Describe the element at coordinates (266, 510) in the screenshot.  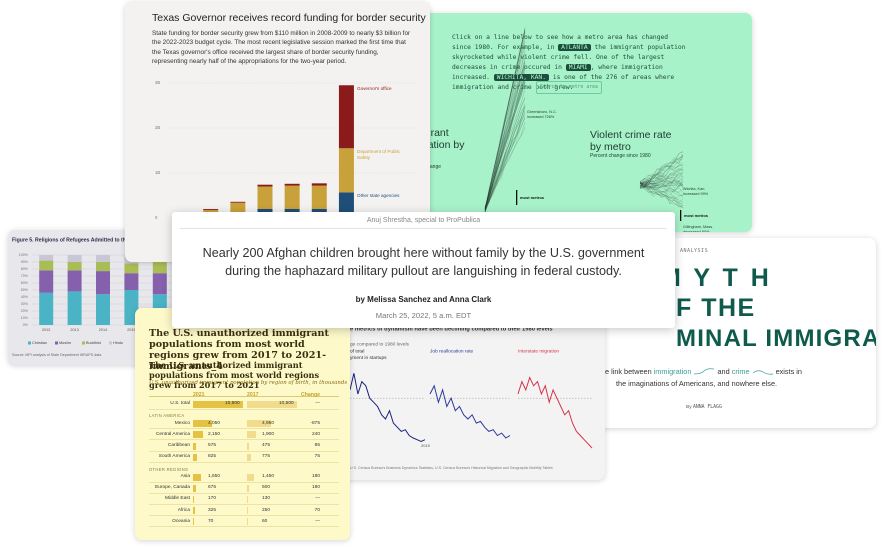
I see `value-label: 250` at that location.